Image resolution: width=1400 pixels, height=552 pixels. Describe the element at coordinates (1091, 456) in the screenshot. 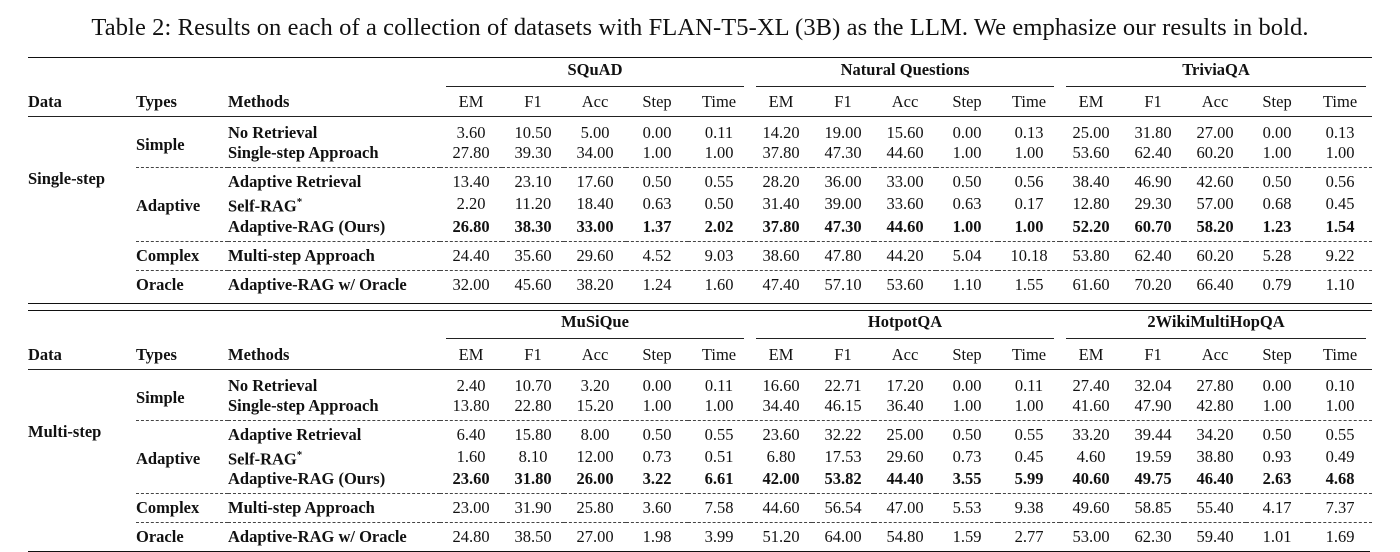

I see `metric-value: 4.60` at that location.